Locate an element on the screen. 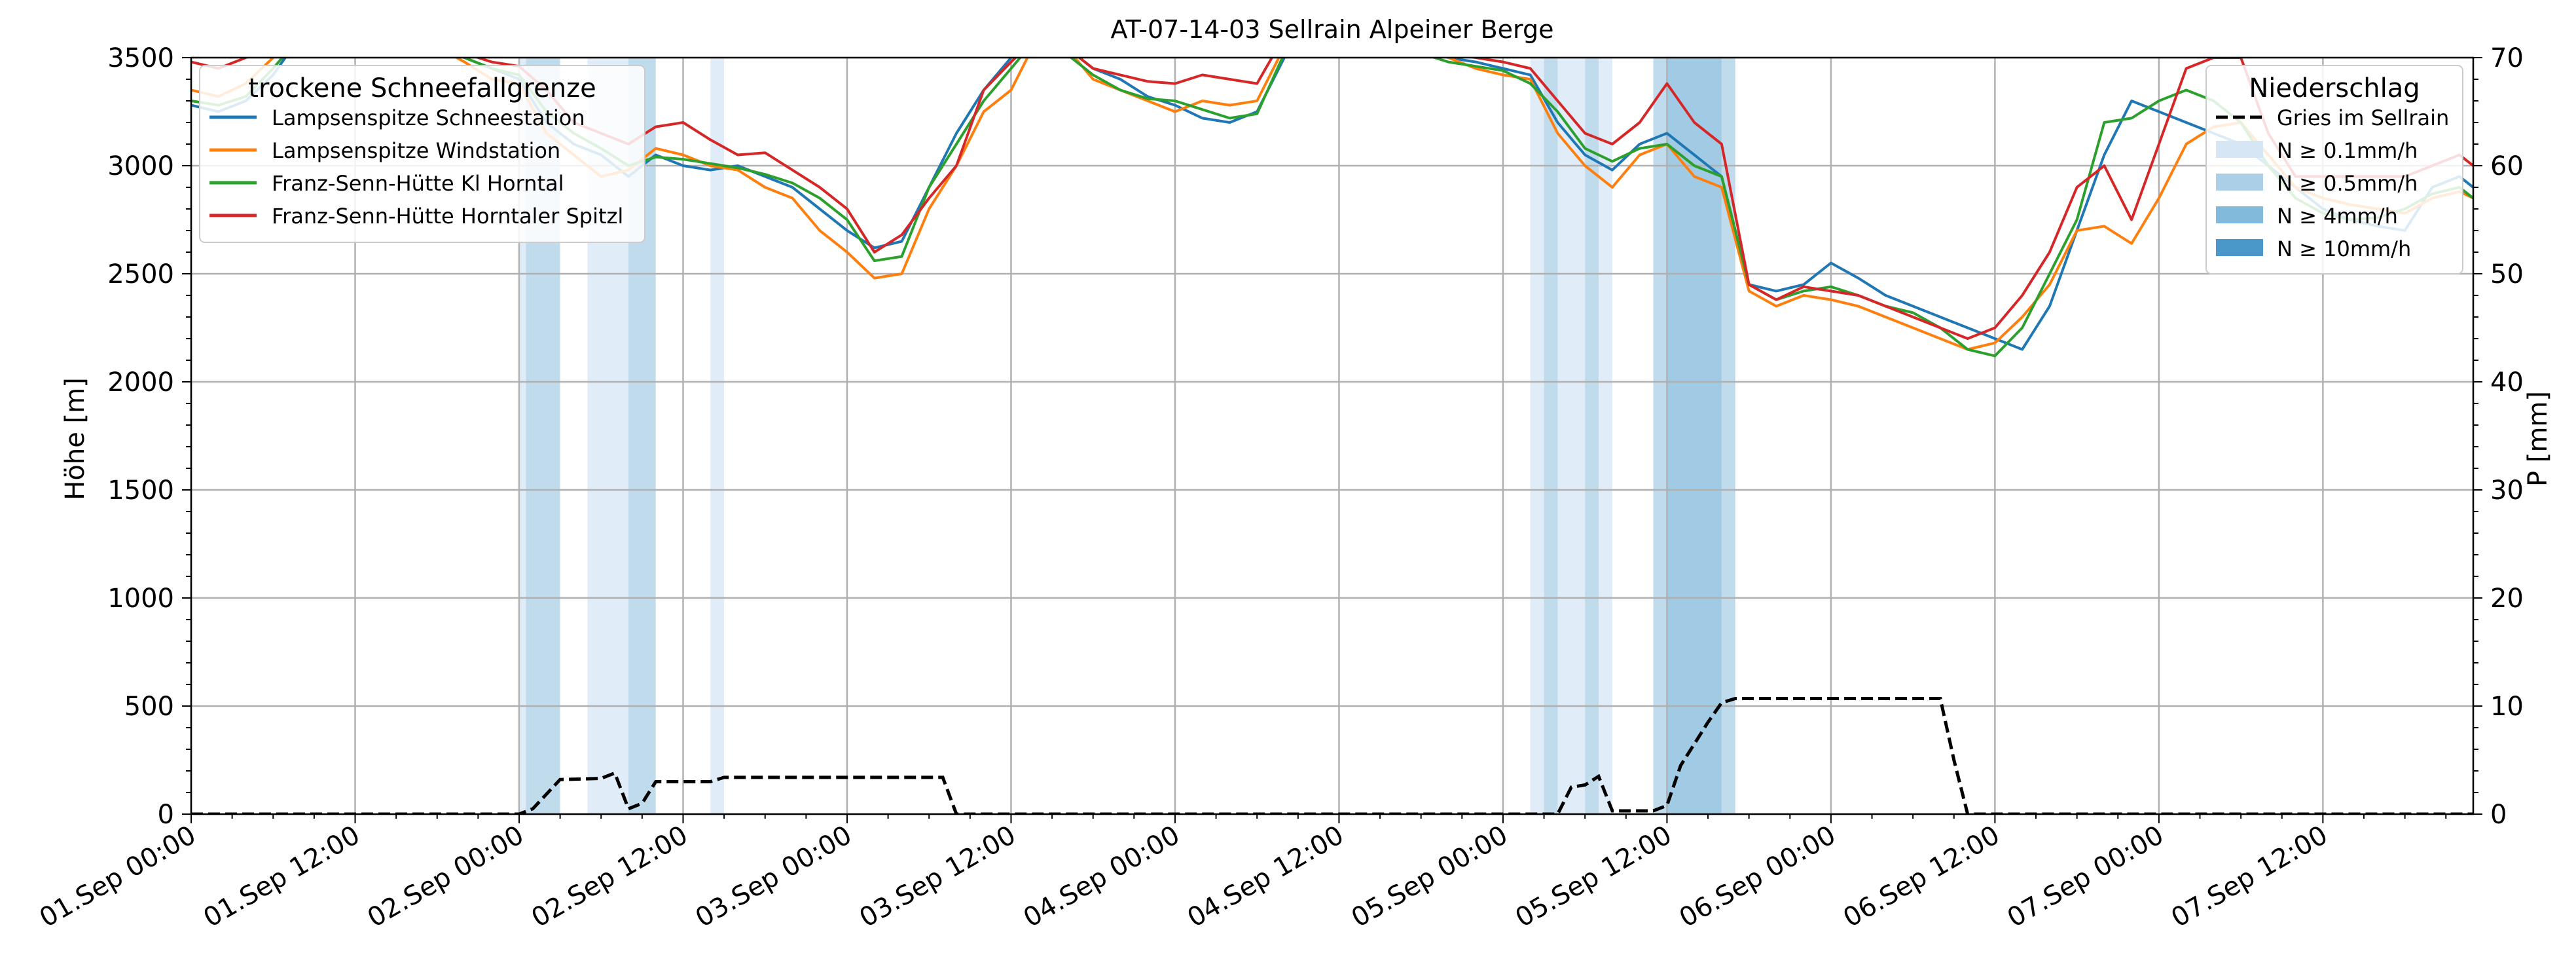  x-tick-label: 07.Sep 12:00 is located at coordinates (2249, 876).